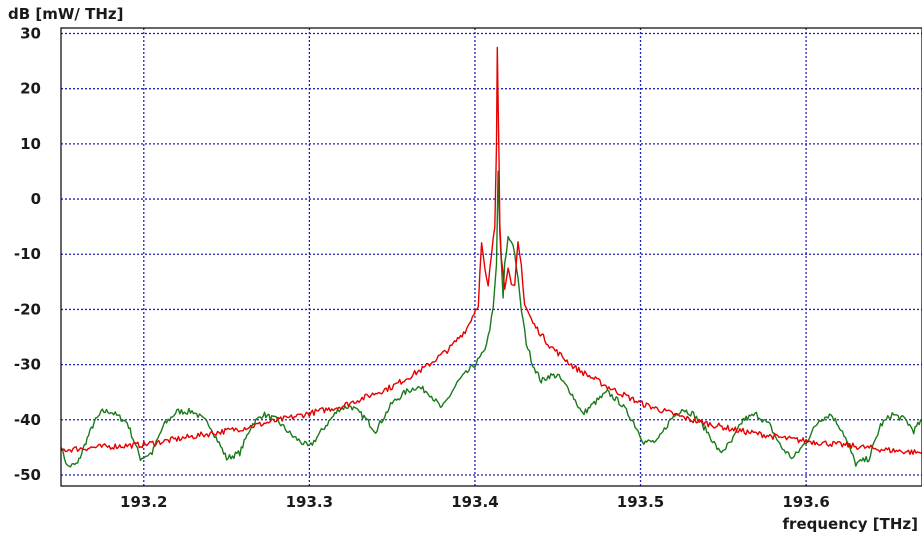 This screenshot has height=534, width=922. Describe the element at coordinates (30, 89) in the screenshot. I see `y-tick-label: 20` at that location.